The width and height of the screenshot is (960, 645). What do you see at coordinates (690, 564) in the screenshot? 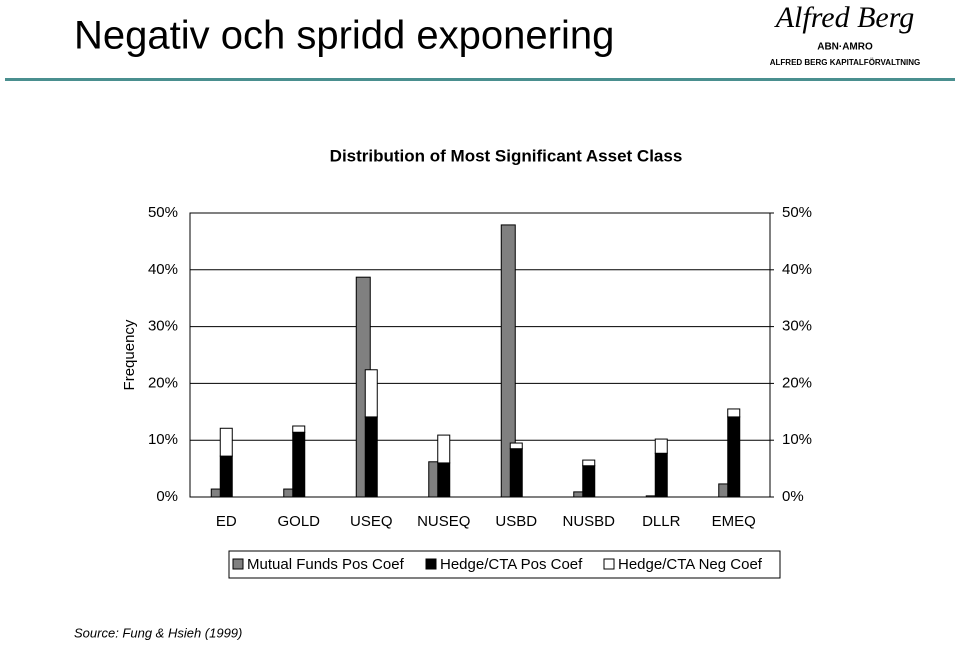
I see `legend-label: Hedge/CTA Neg Coef` at bounding box center [690, 564].